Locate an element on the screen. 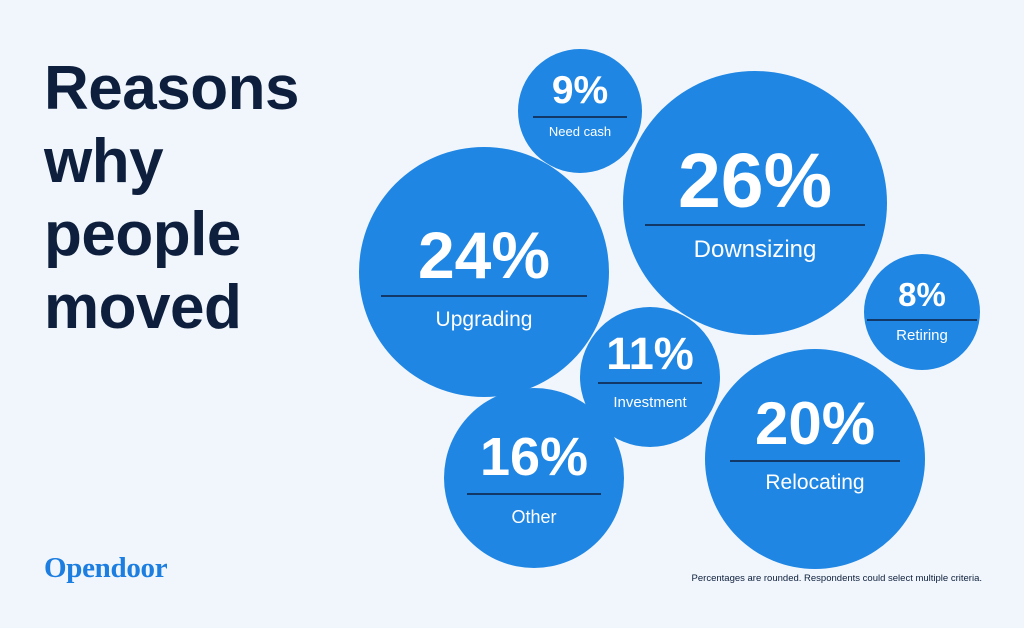 Image resolution: width=1024 pixels, height=628 pixels. bubble-label: Investment is located at coordinates (650, 402).